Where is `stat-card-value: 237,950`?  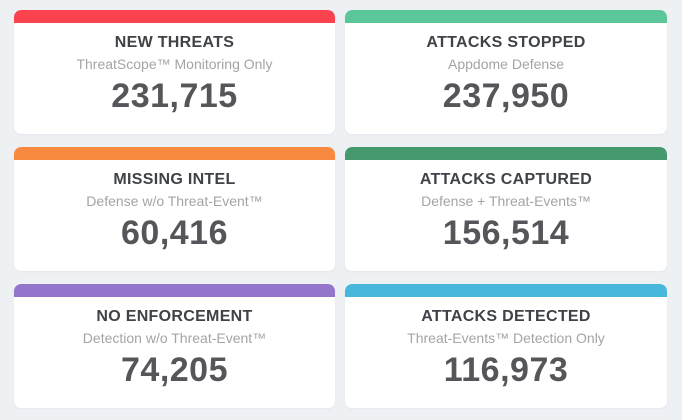
stat-card-value: 237,950 is located at coordinates (506, 96).